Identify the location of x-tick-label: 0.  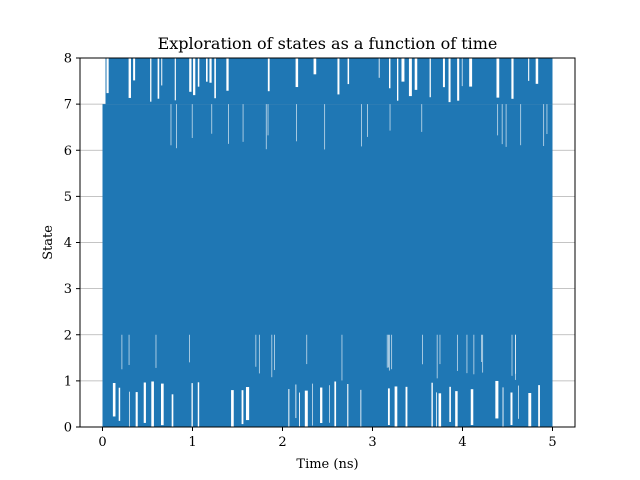
(102, 442).